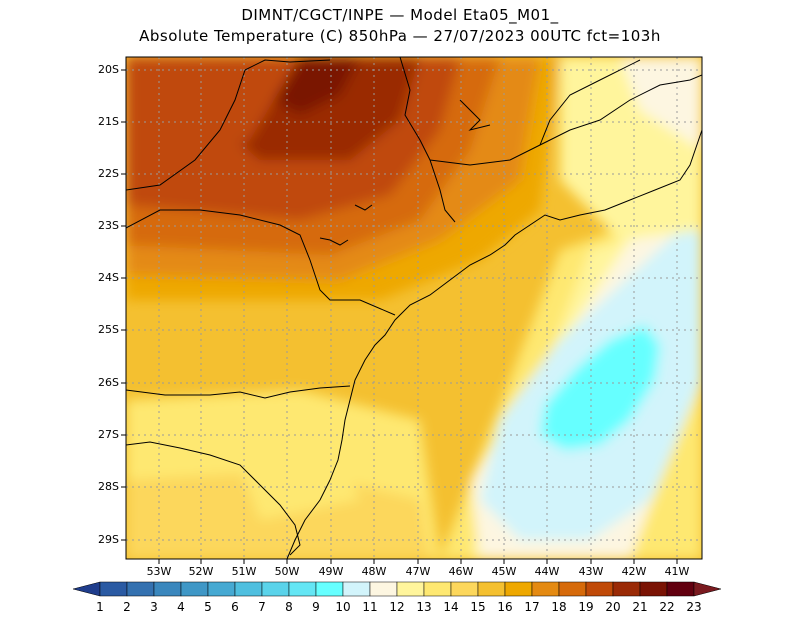 This screenshot has width=800, height=618. What do you see at coordinates (370, 607) in the screenshot?
I see `colorbar-label: 11` at bounding box center [370, 607].